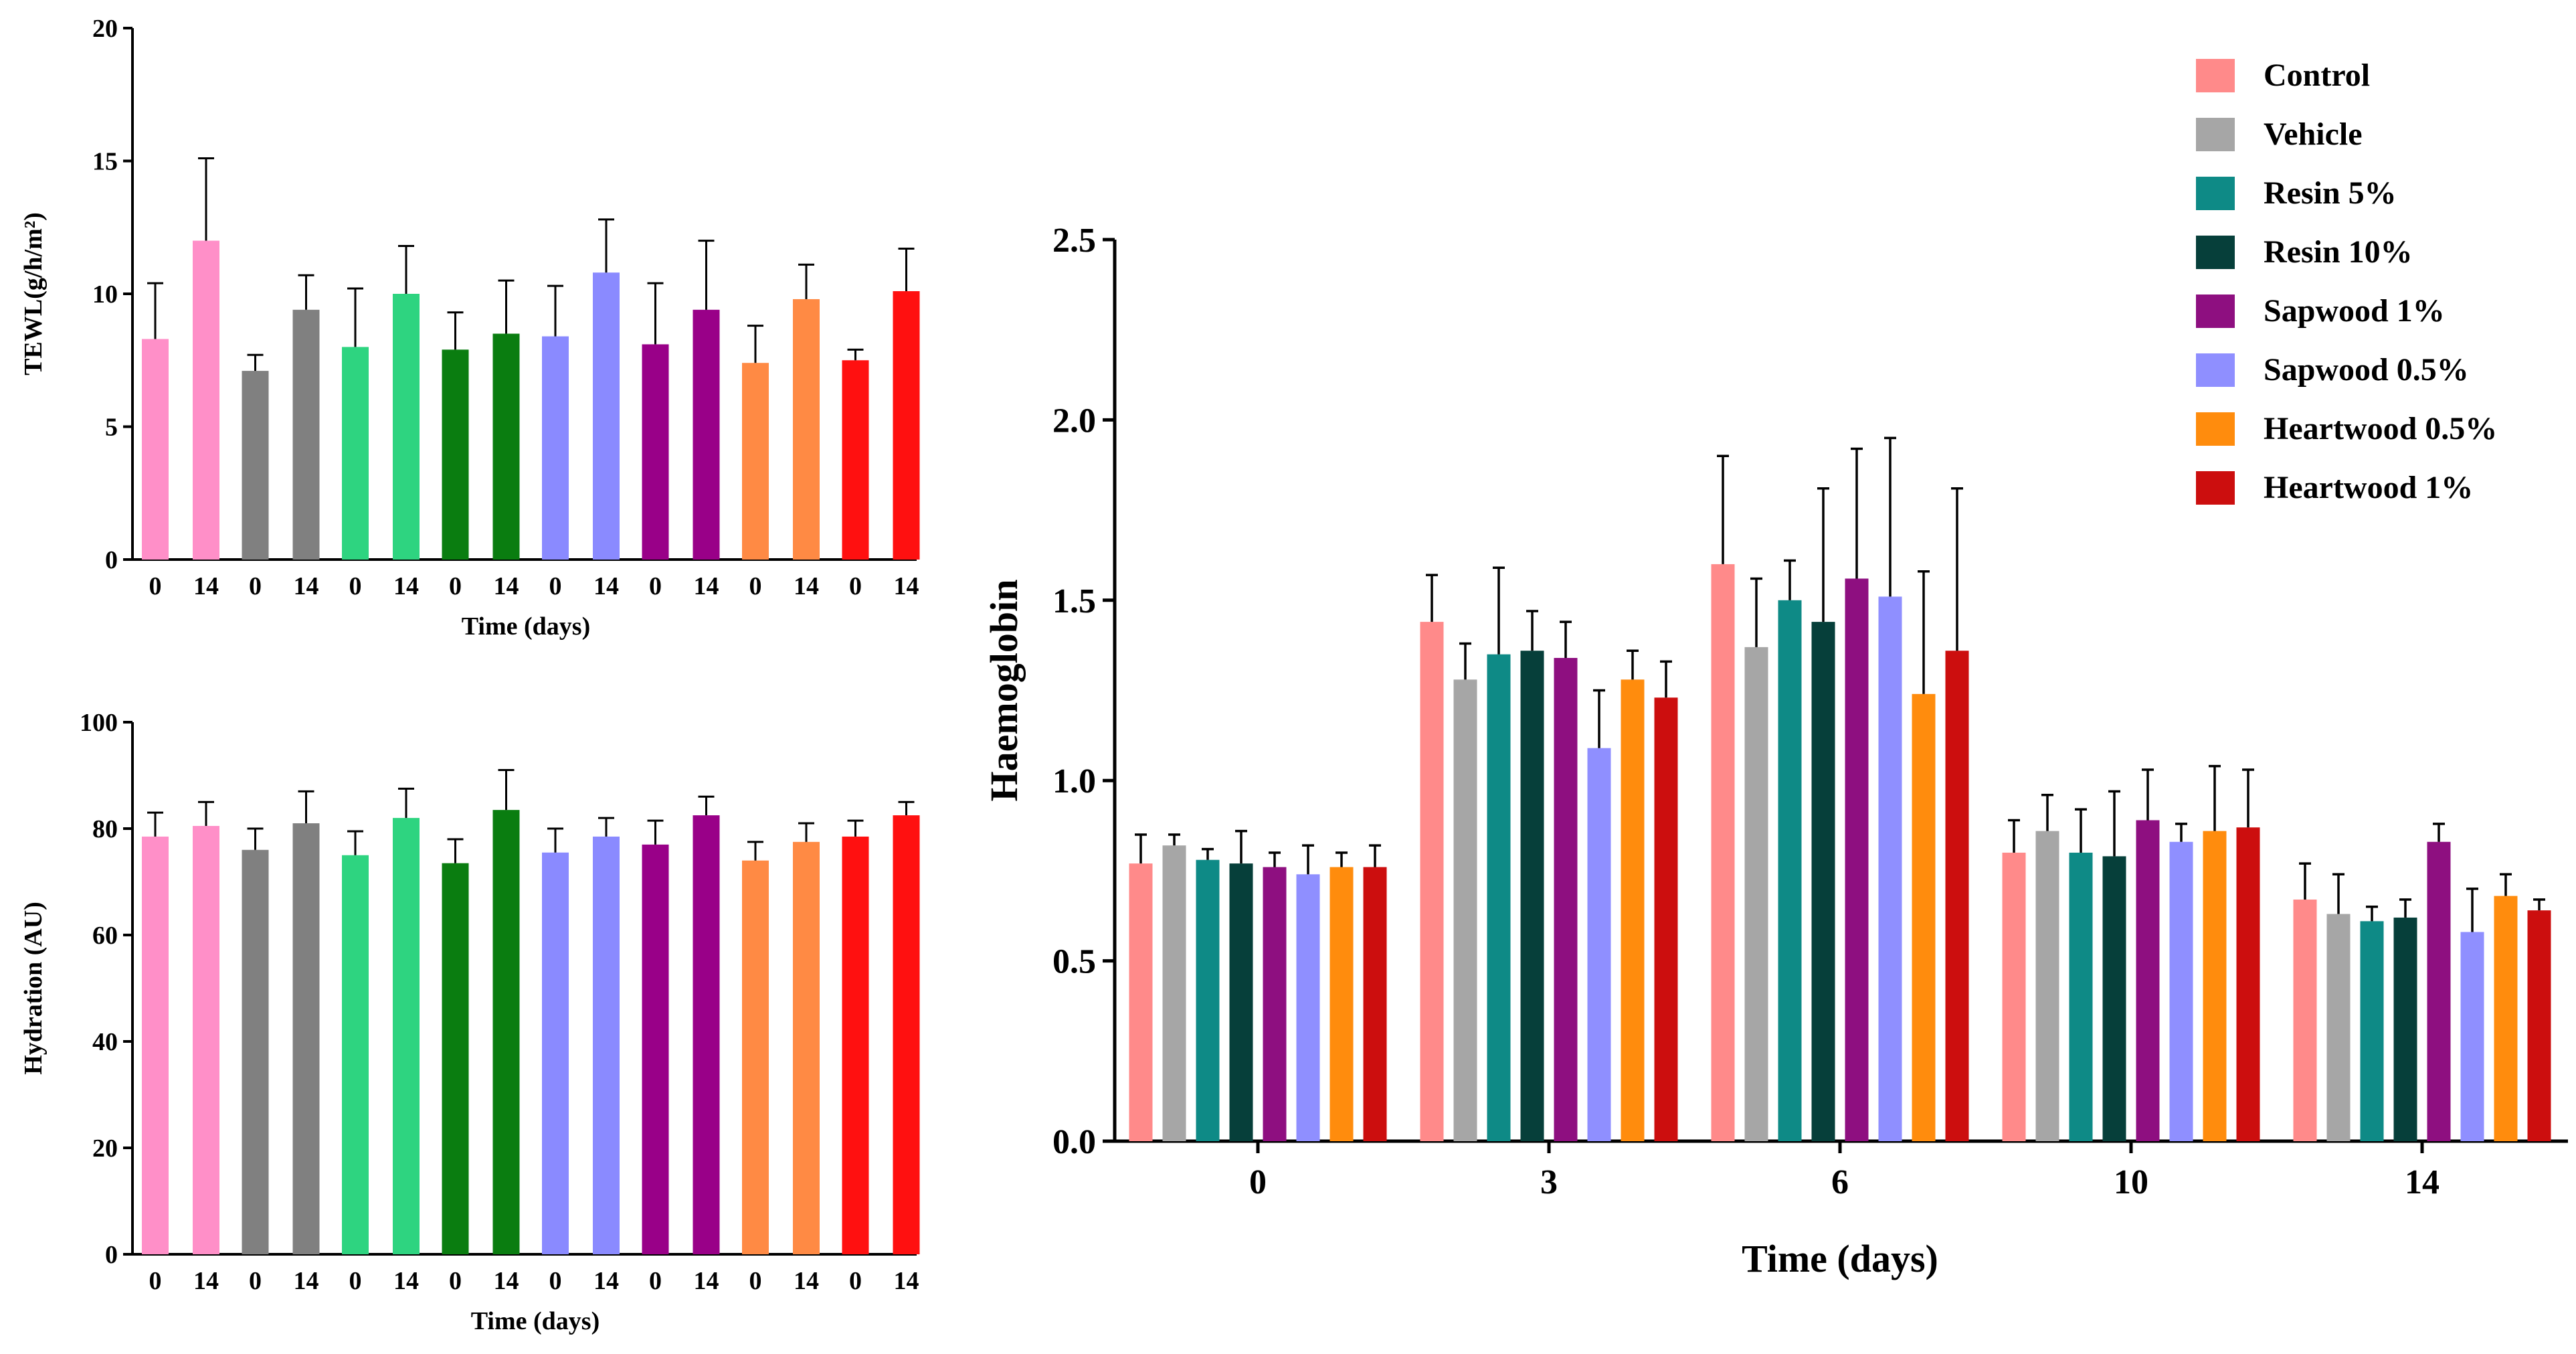 This screenshot has width=2576, height=1354. Describe the element at coordinates (2330, 193) in the screenshot. I see `legend-label: Resin 5%` at that location.